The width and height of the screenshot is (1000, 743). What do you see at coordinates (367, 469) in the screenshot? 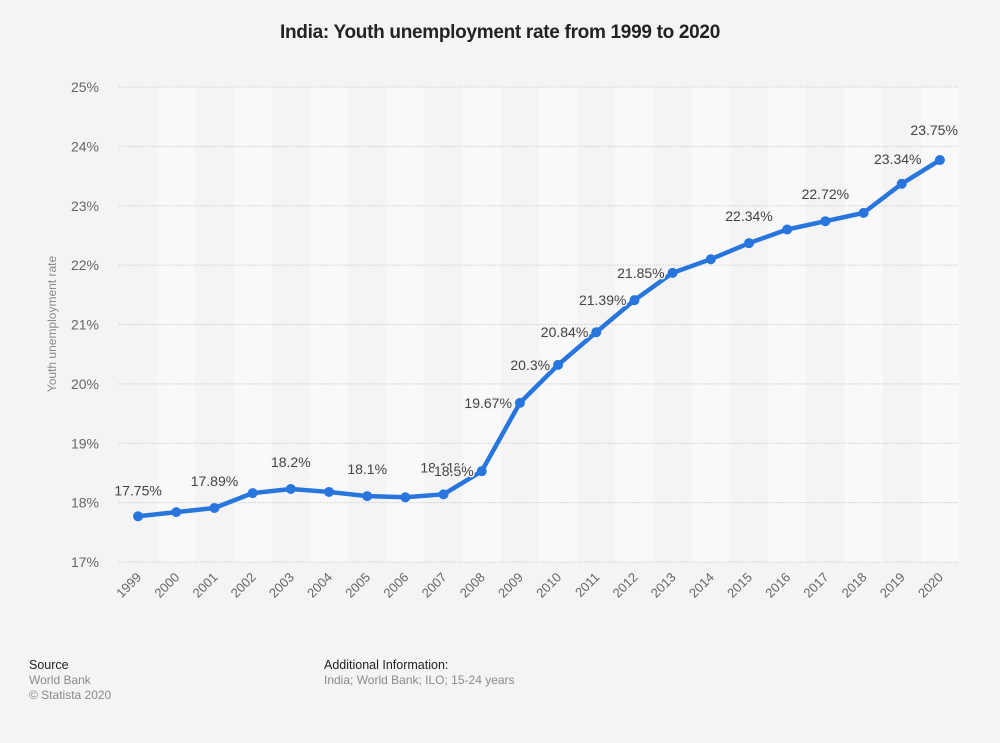
I see `data-label: 18.1%` at bounding box center [367, 469].